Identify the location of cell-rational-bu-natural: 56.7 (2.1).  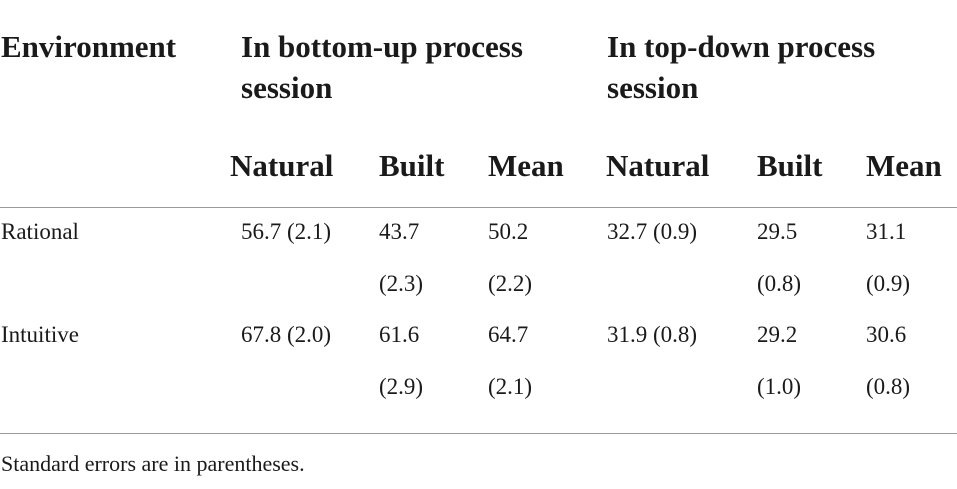
(286, 231).